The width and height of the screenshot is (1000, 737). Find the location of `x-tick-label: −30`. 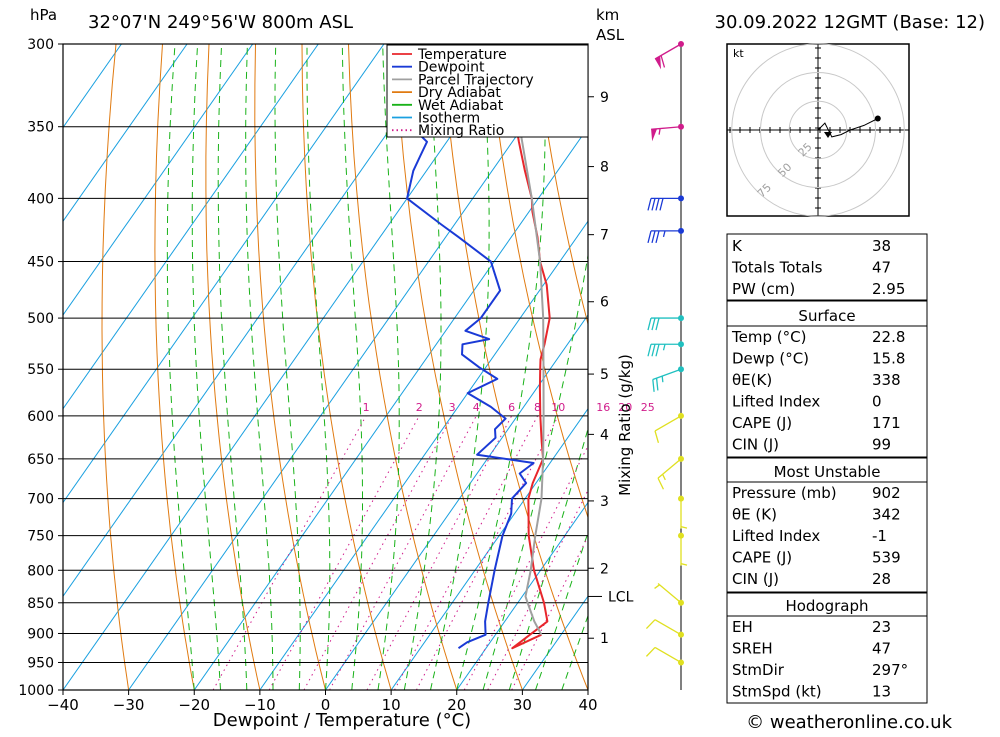

x-tick-label: −30 is located at coordinates (129, 705).